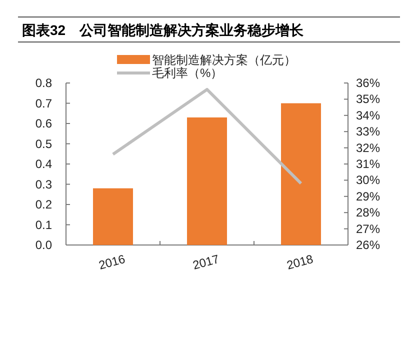 The height and width of the screenshot is (341, 405). What do you see at coordinates (43, 83) in the screenshot?
I see `y-tick-label: 0.8` at bounding box center [43, 83].